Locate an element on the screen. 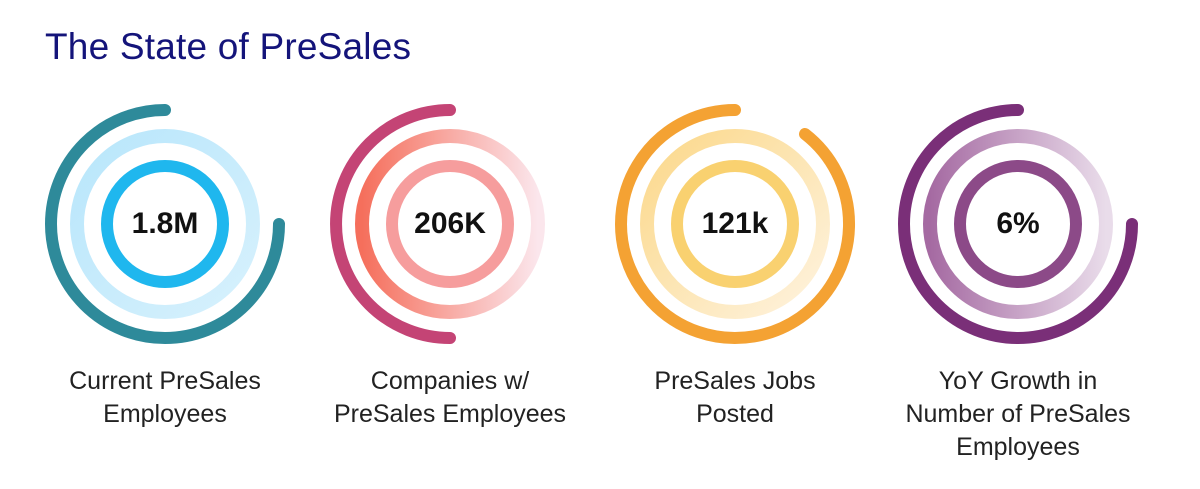 The height and width of the screenshot is (489, 1200). stat-value: 121k is located at coordinates (735, 223).